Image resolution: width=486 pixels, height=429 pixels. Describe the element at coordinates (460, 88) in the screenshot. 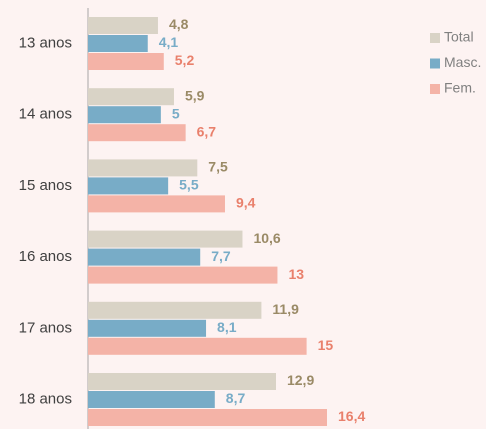

I see `legend-label: Fem.` at that location.